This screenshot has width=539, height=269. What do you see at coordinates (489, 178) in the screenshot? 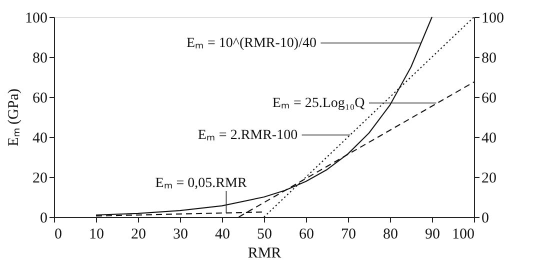
I see `y2-tick-label: 20` at bounding box center [489, 178].